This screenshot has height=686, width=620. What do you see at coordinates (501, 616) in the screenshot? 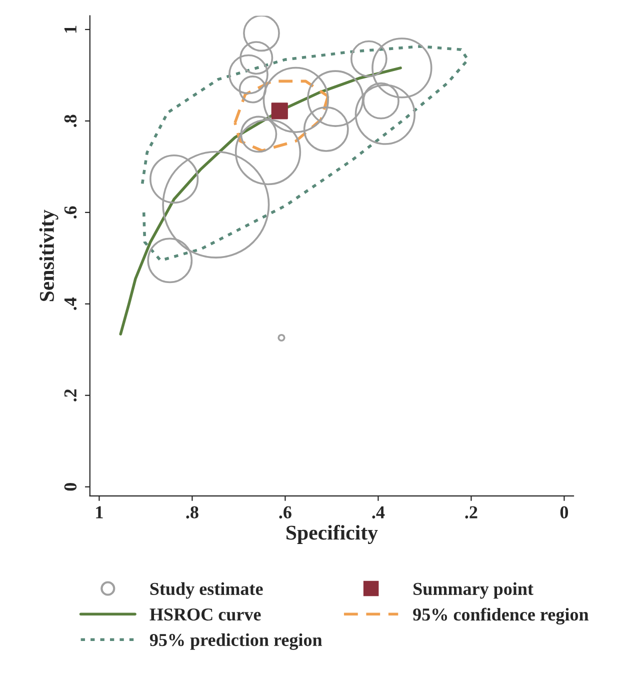
I see `legend-label: 95% confidence region` at bounding box center [501, 616].